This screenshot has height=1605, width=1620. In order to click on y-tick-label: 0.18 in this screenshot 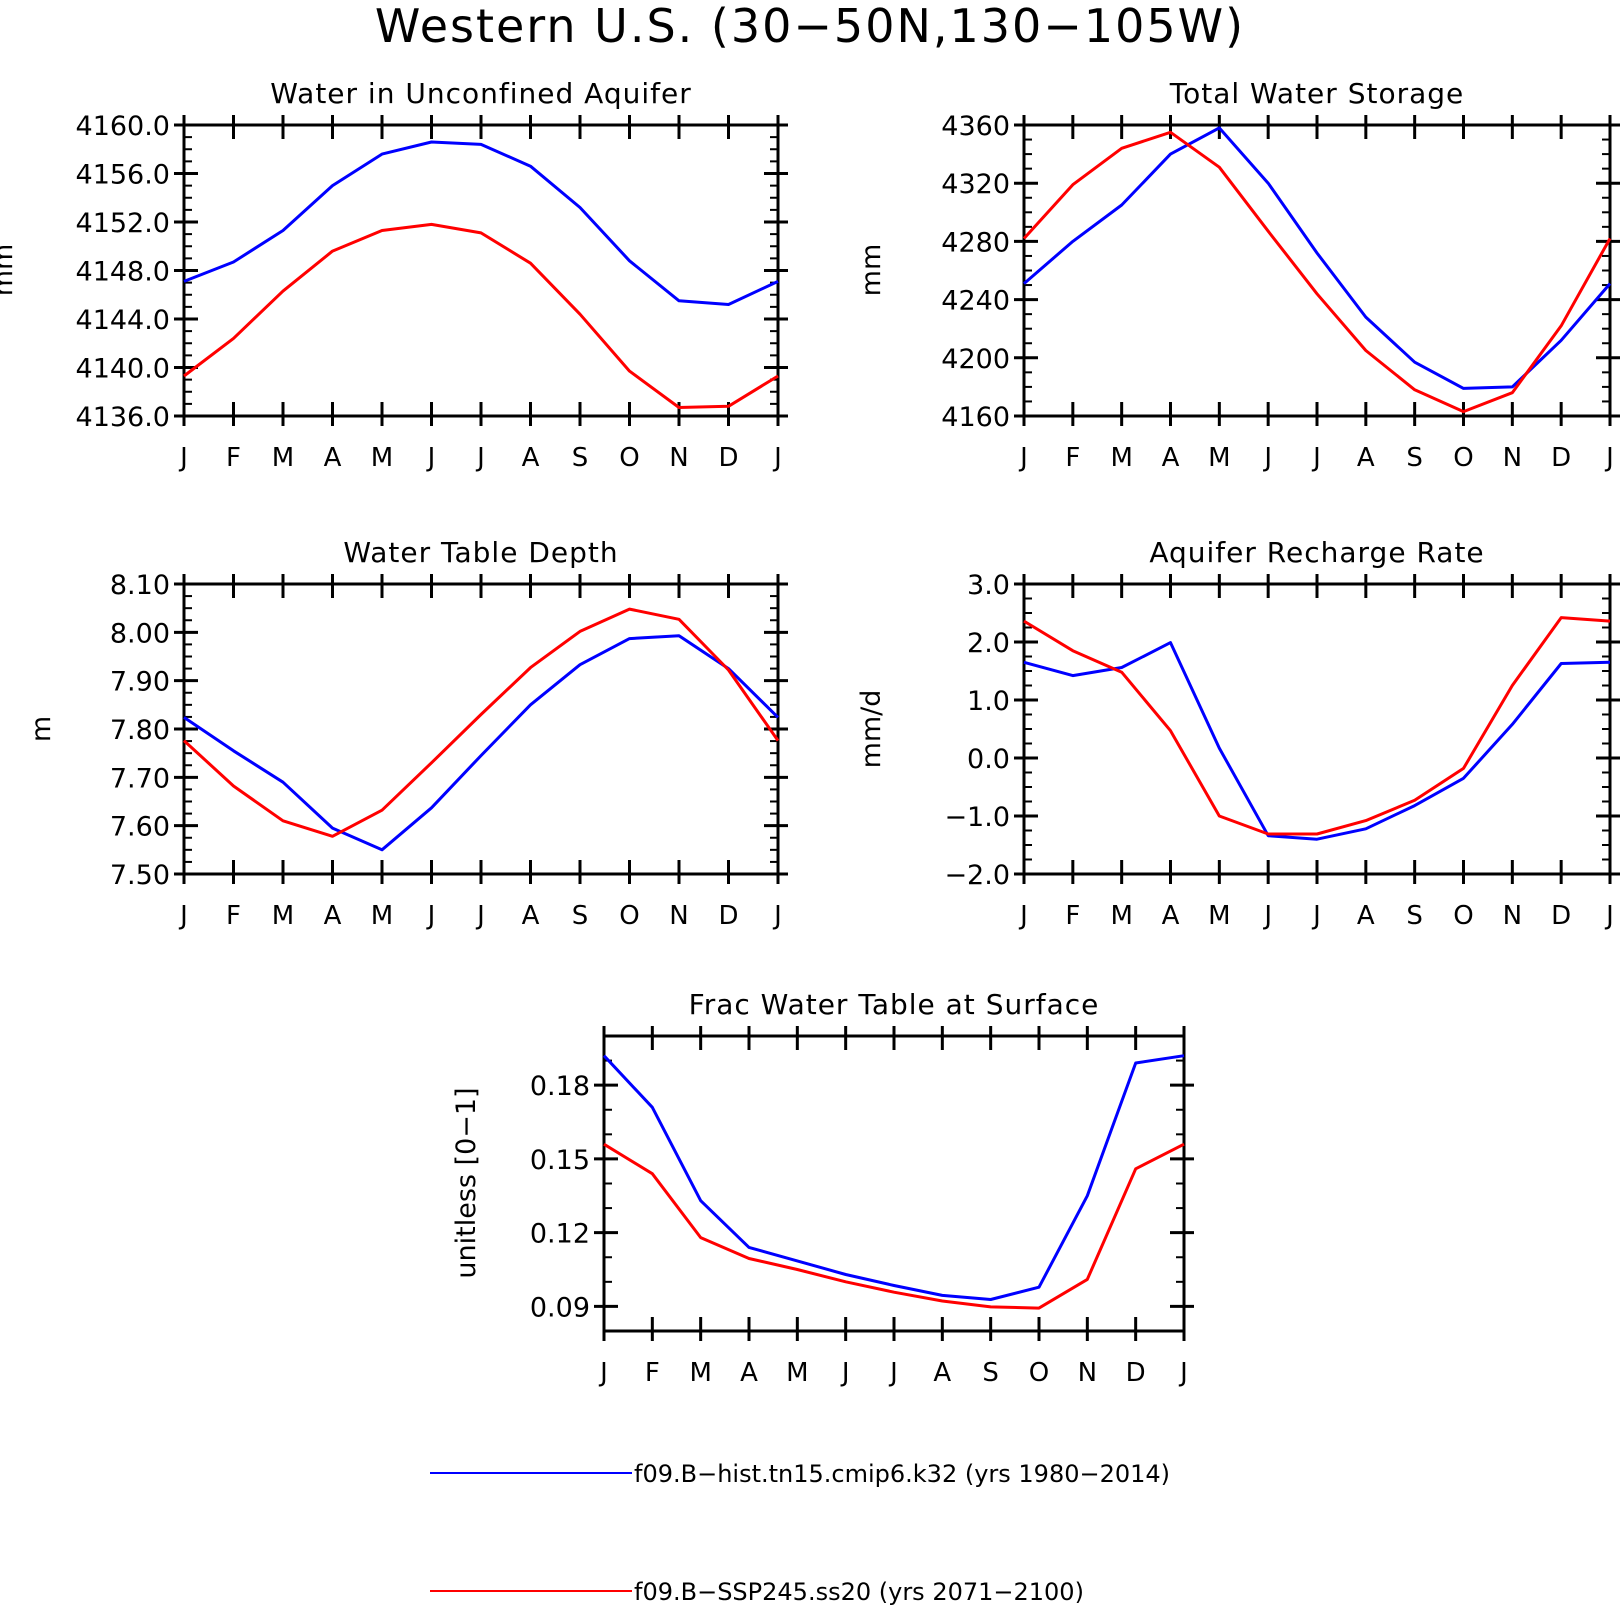, I will do `click(560, 1086)`.